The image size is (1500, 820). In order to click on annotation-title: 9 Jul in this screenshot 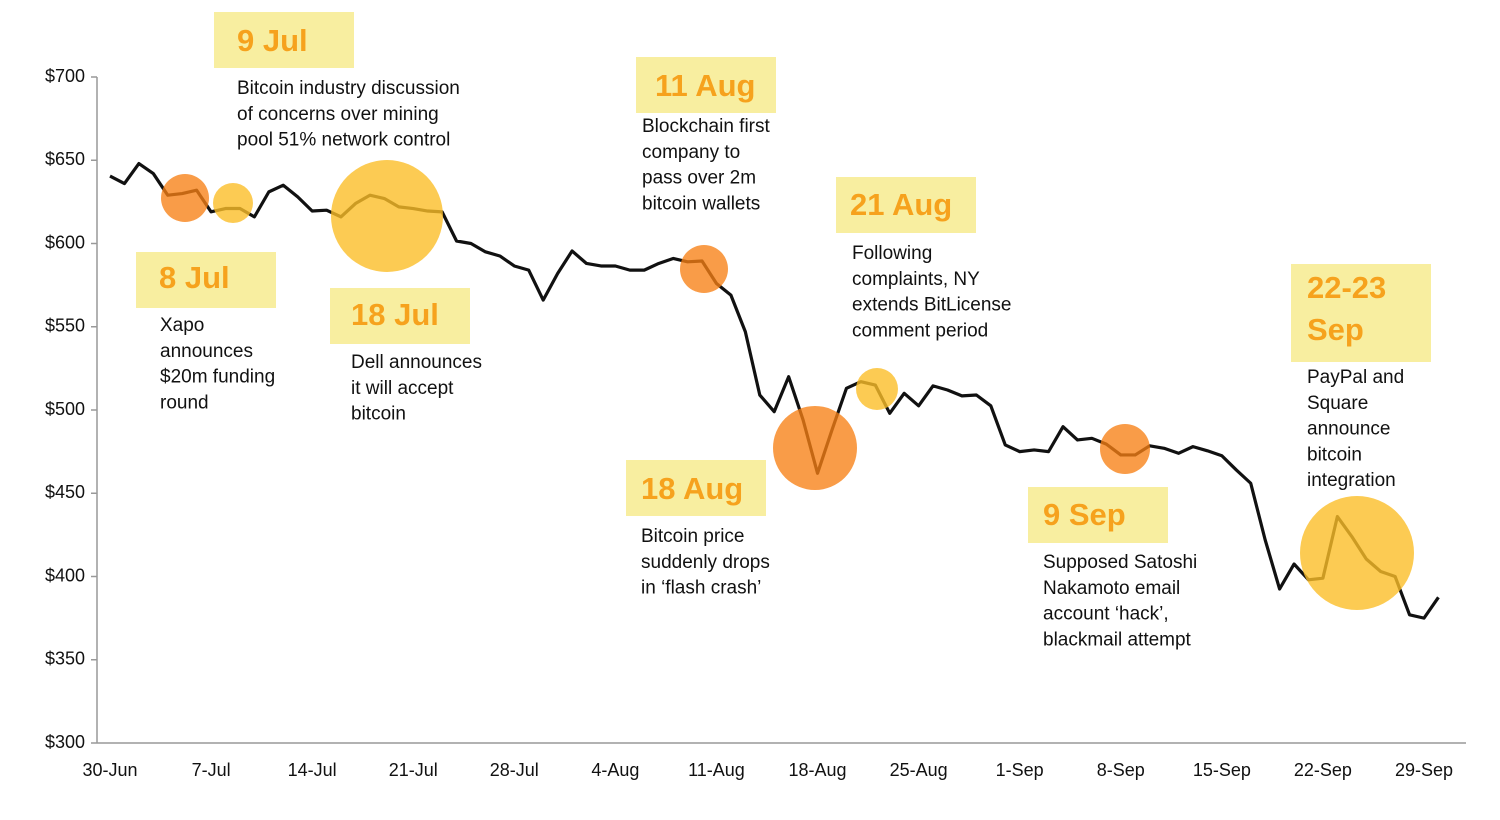, I will do `click(272, 40)`.